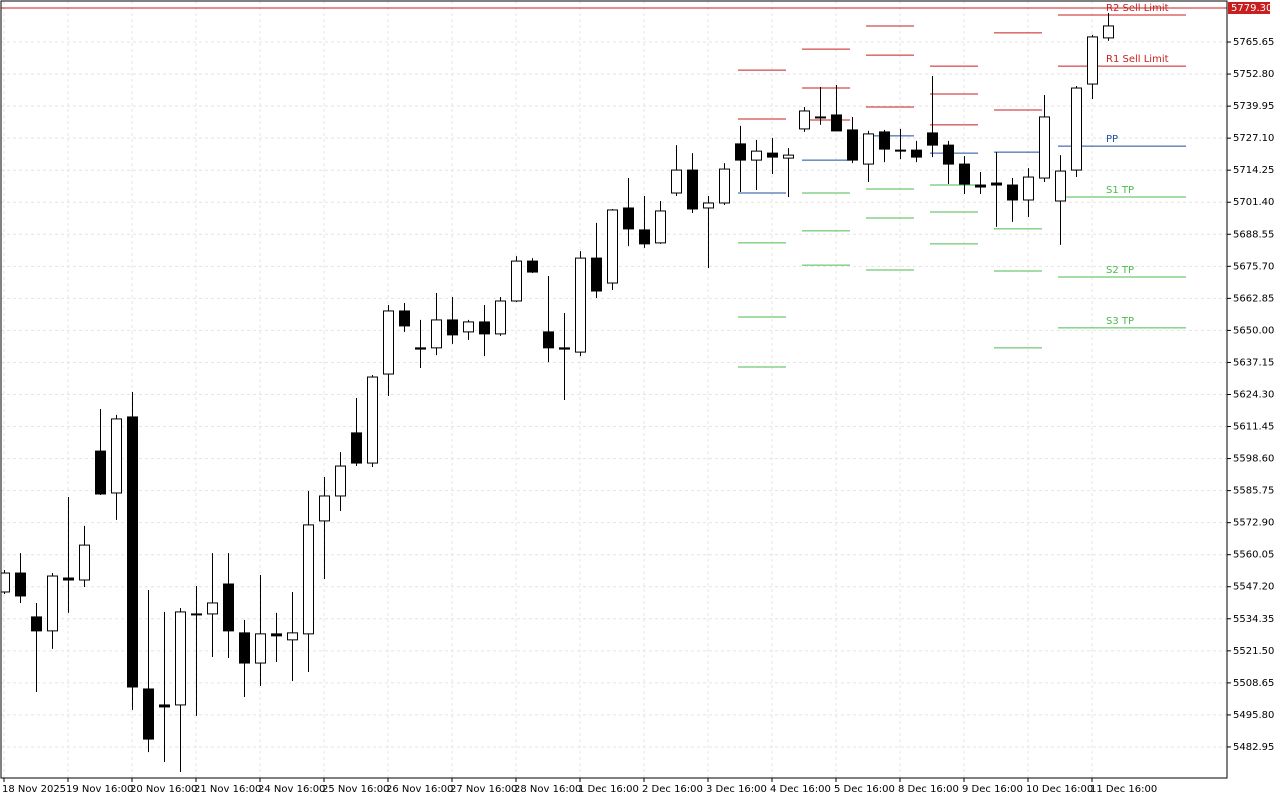 The width and height of the screenshot is (1280, 800). What do you see at coordinates (608, 789) in the screenshot?
I see `x-tick-label: 1 Dec 16:00` at bounding box center [608, 789].